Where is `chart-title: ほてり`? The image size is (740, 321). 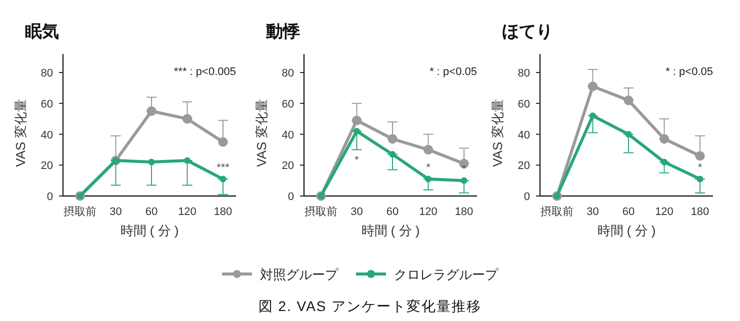
chart-title: ほてり is located at coordinates (527, 31).